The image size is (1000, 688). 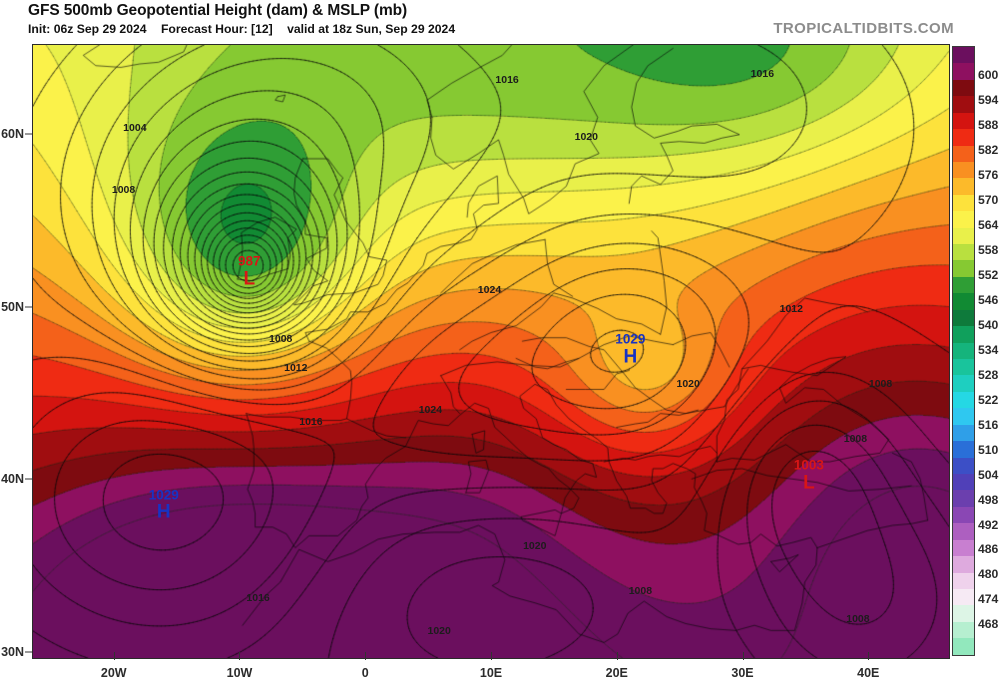 I want to click on x-axis-tick-label: 20W, so click(x=113, y=673).